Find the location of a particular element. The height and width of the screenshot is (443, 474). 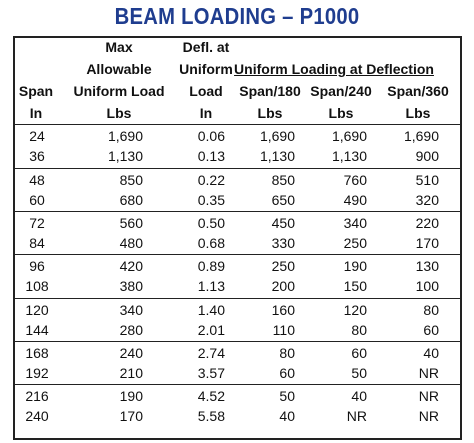

deflection-cell: 0.68 is located at coordinates (211, 243).